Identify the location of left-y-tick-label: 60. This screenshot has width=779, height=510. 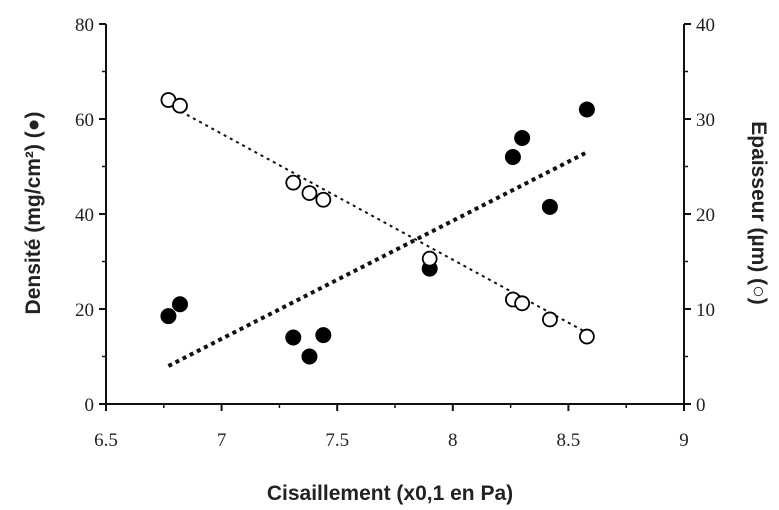
(84, 120).